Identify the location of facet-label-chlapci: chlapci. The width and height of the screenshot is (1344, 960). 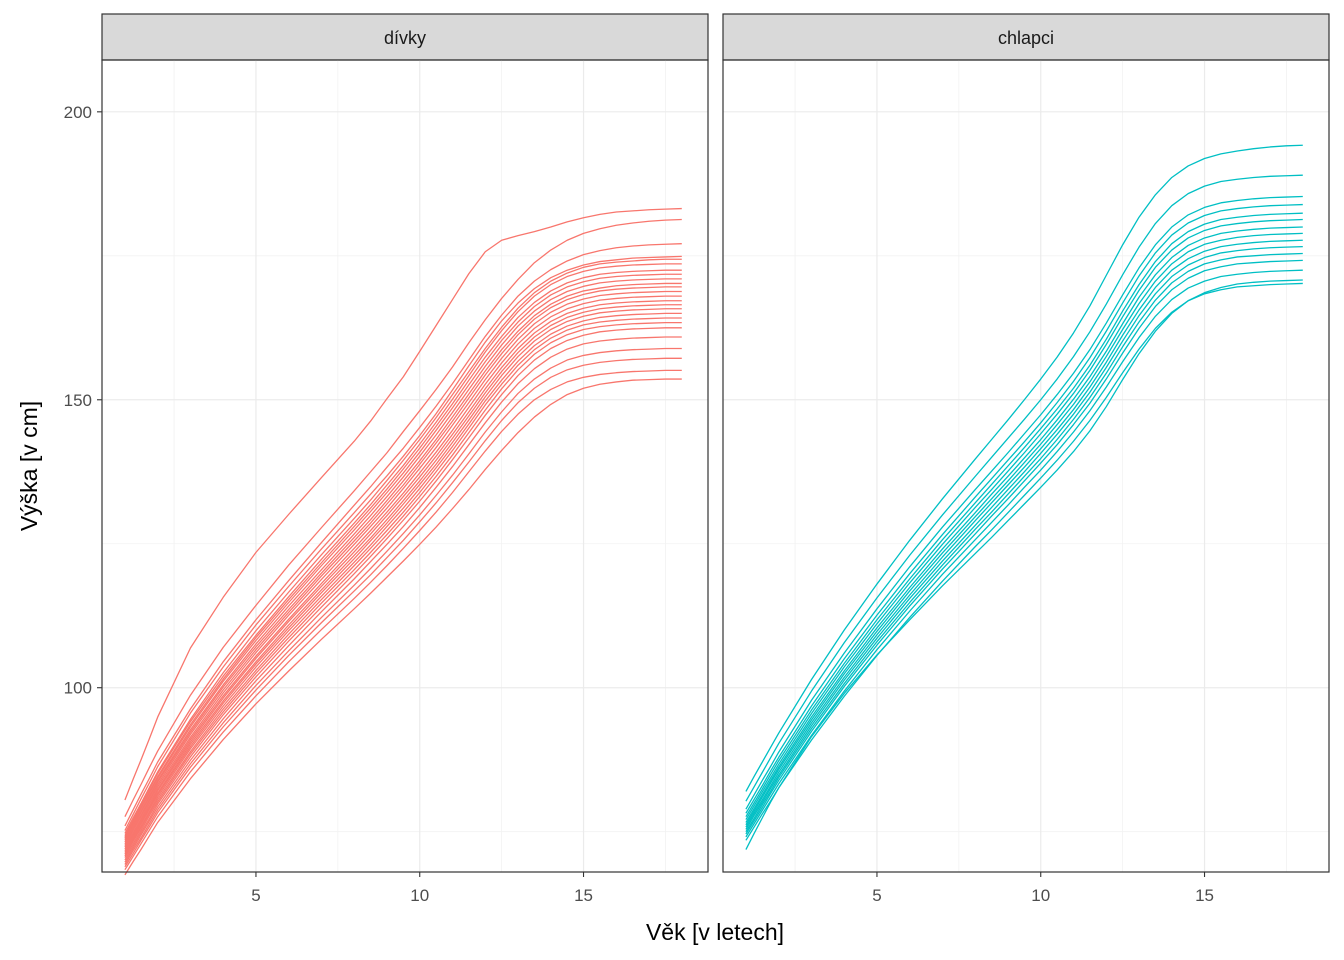
(1026, 38).